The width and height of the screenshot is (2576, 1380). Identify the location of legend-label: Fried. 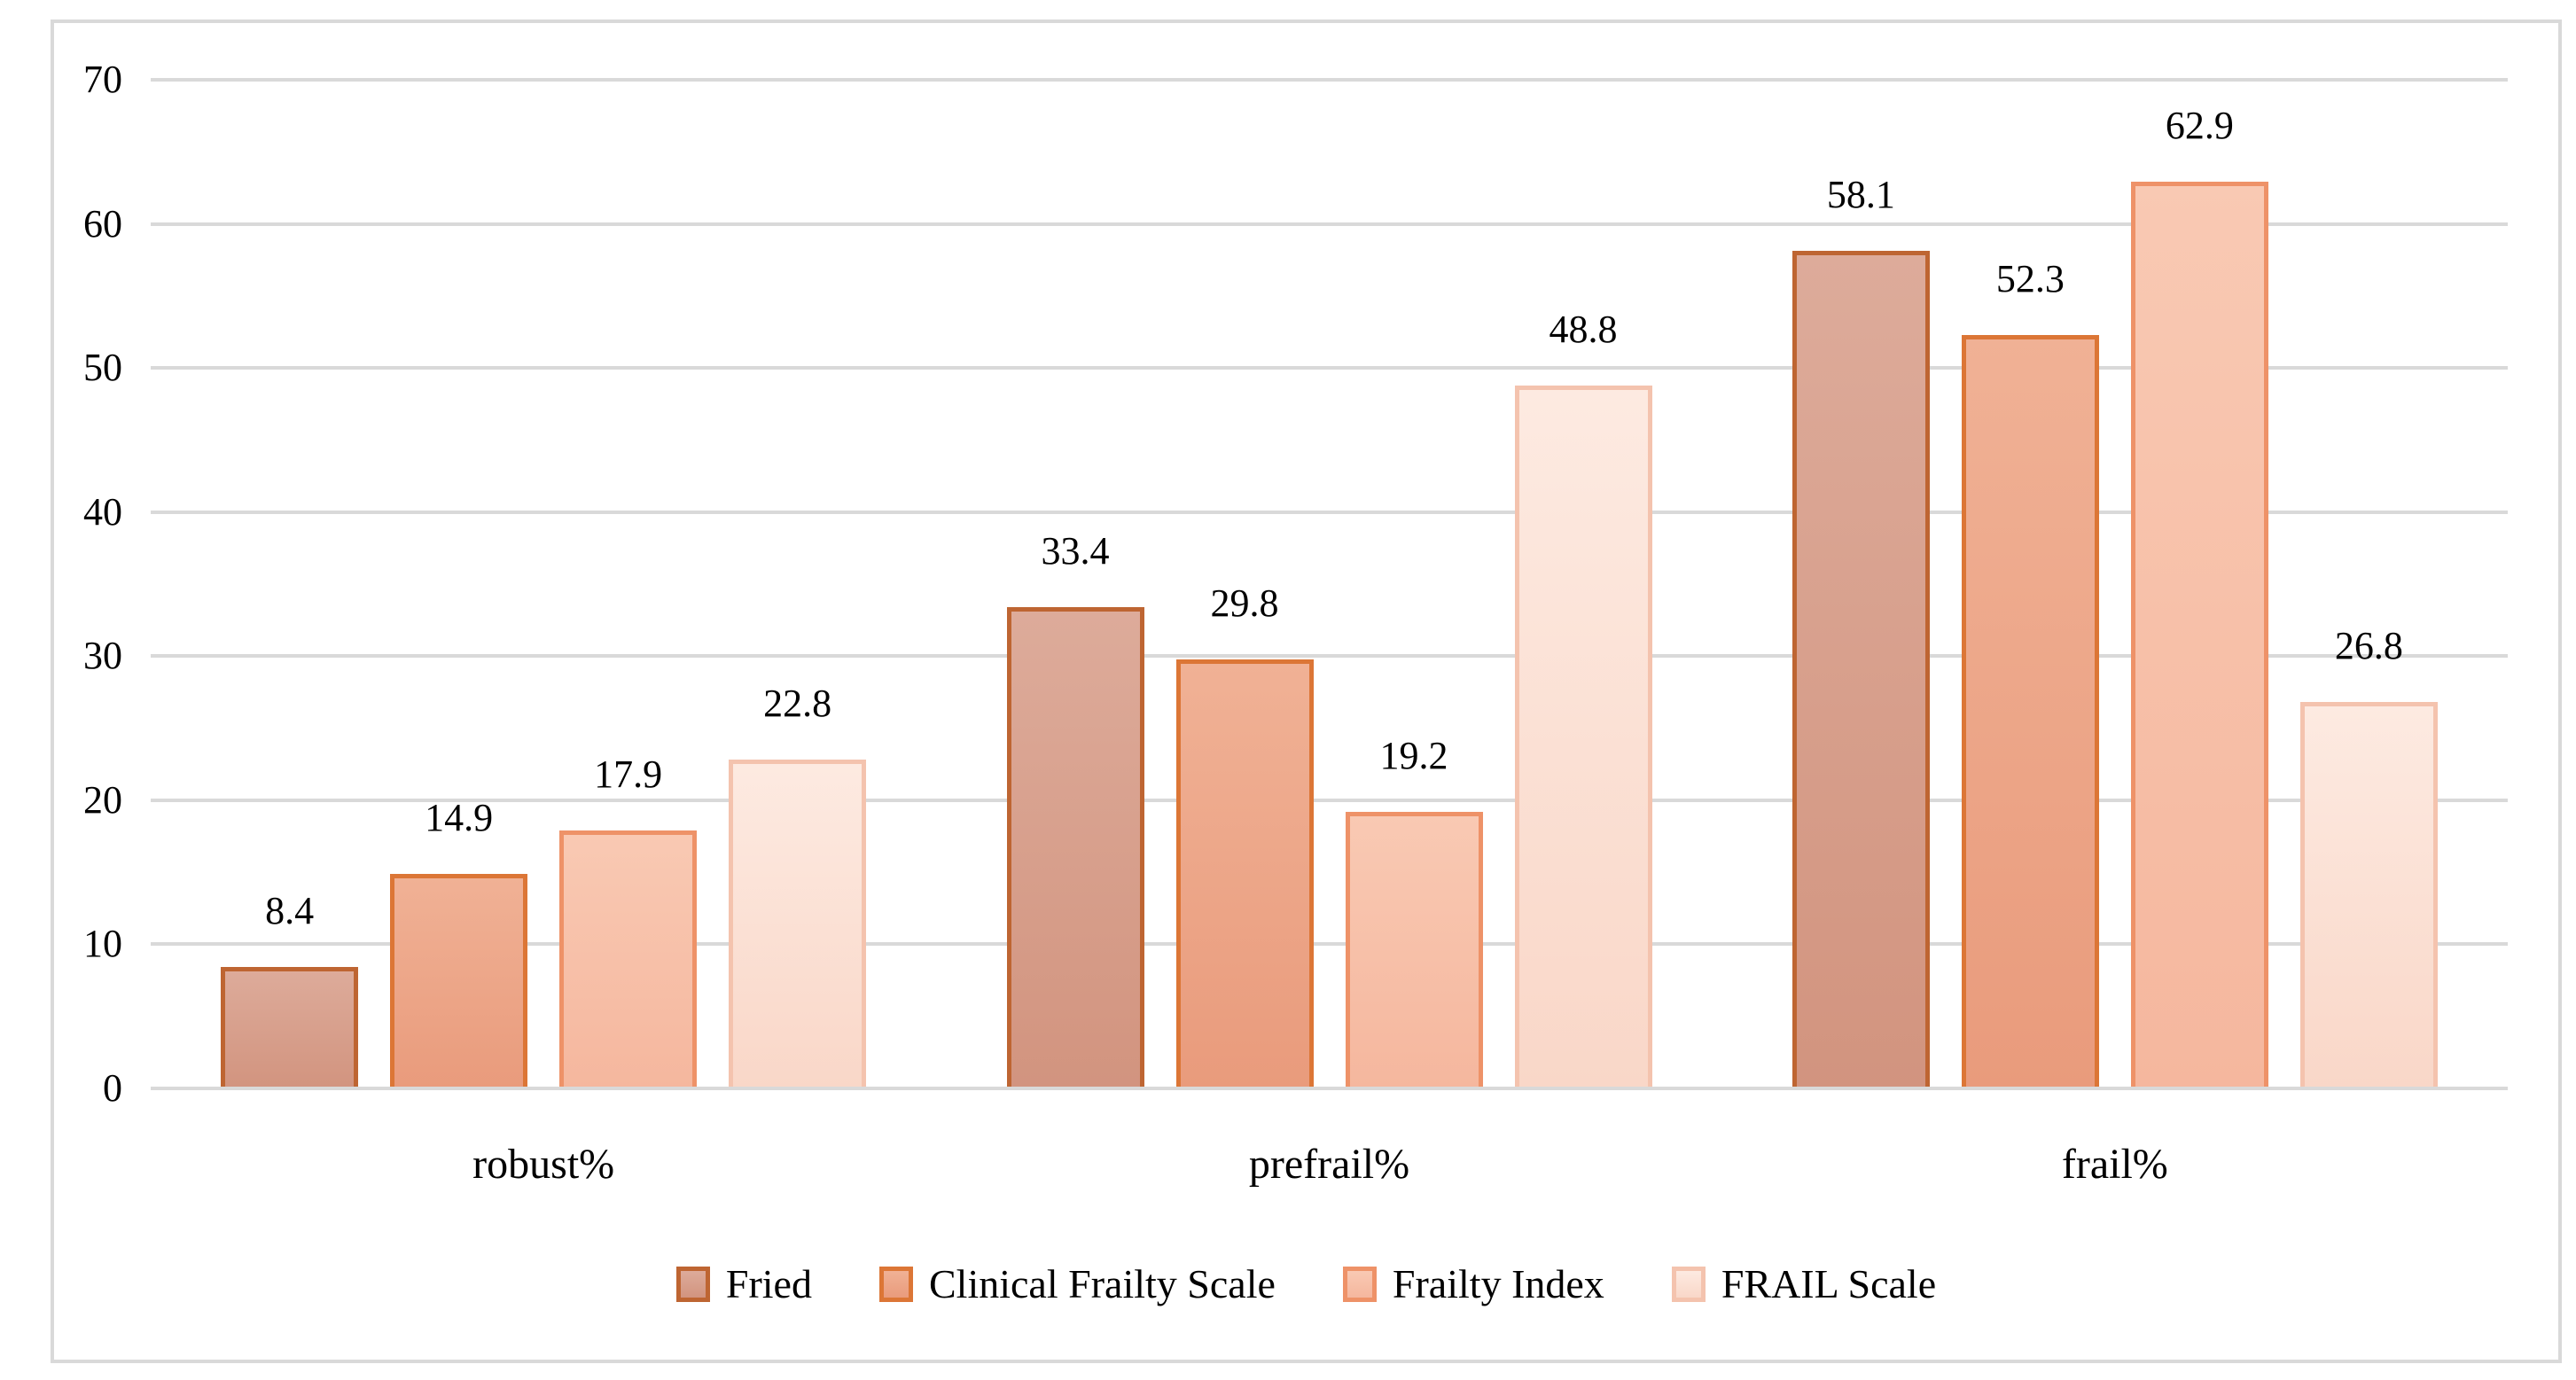
(768, 1283).